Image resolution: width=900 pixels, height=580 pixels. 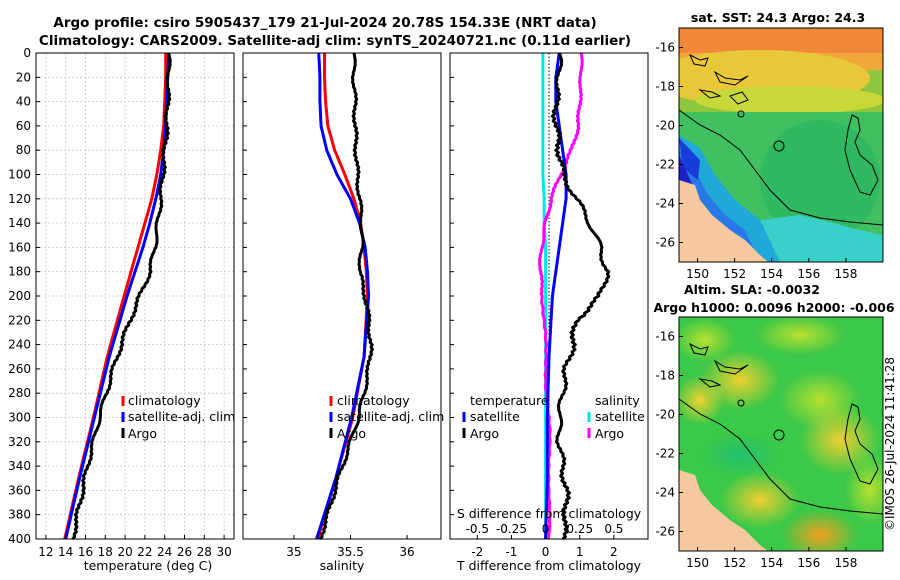 What do you see at coordinates (495, 416) in the screenshot?
I see `legend-t-satellite: satellite` at bounding box center [495, 416].